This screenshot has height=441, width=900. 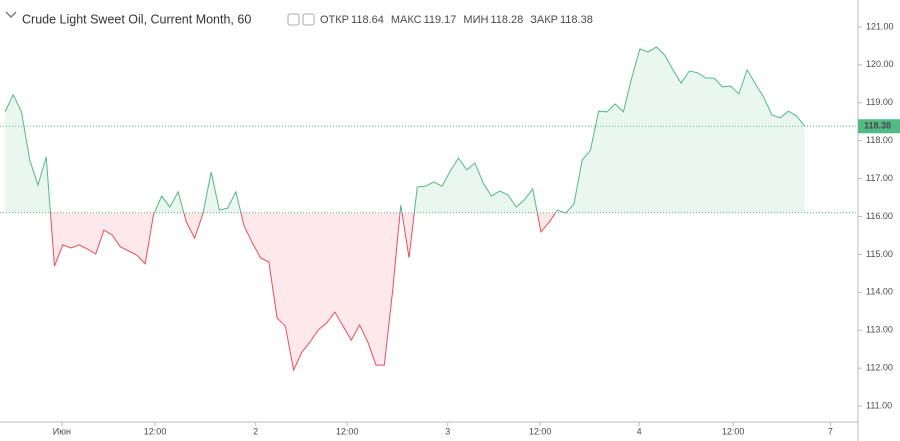 I want to click on ohlc-value: 118.64, so click(x=367, y=20).